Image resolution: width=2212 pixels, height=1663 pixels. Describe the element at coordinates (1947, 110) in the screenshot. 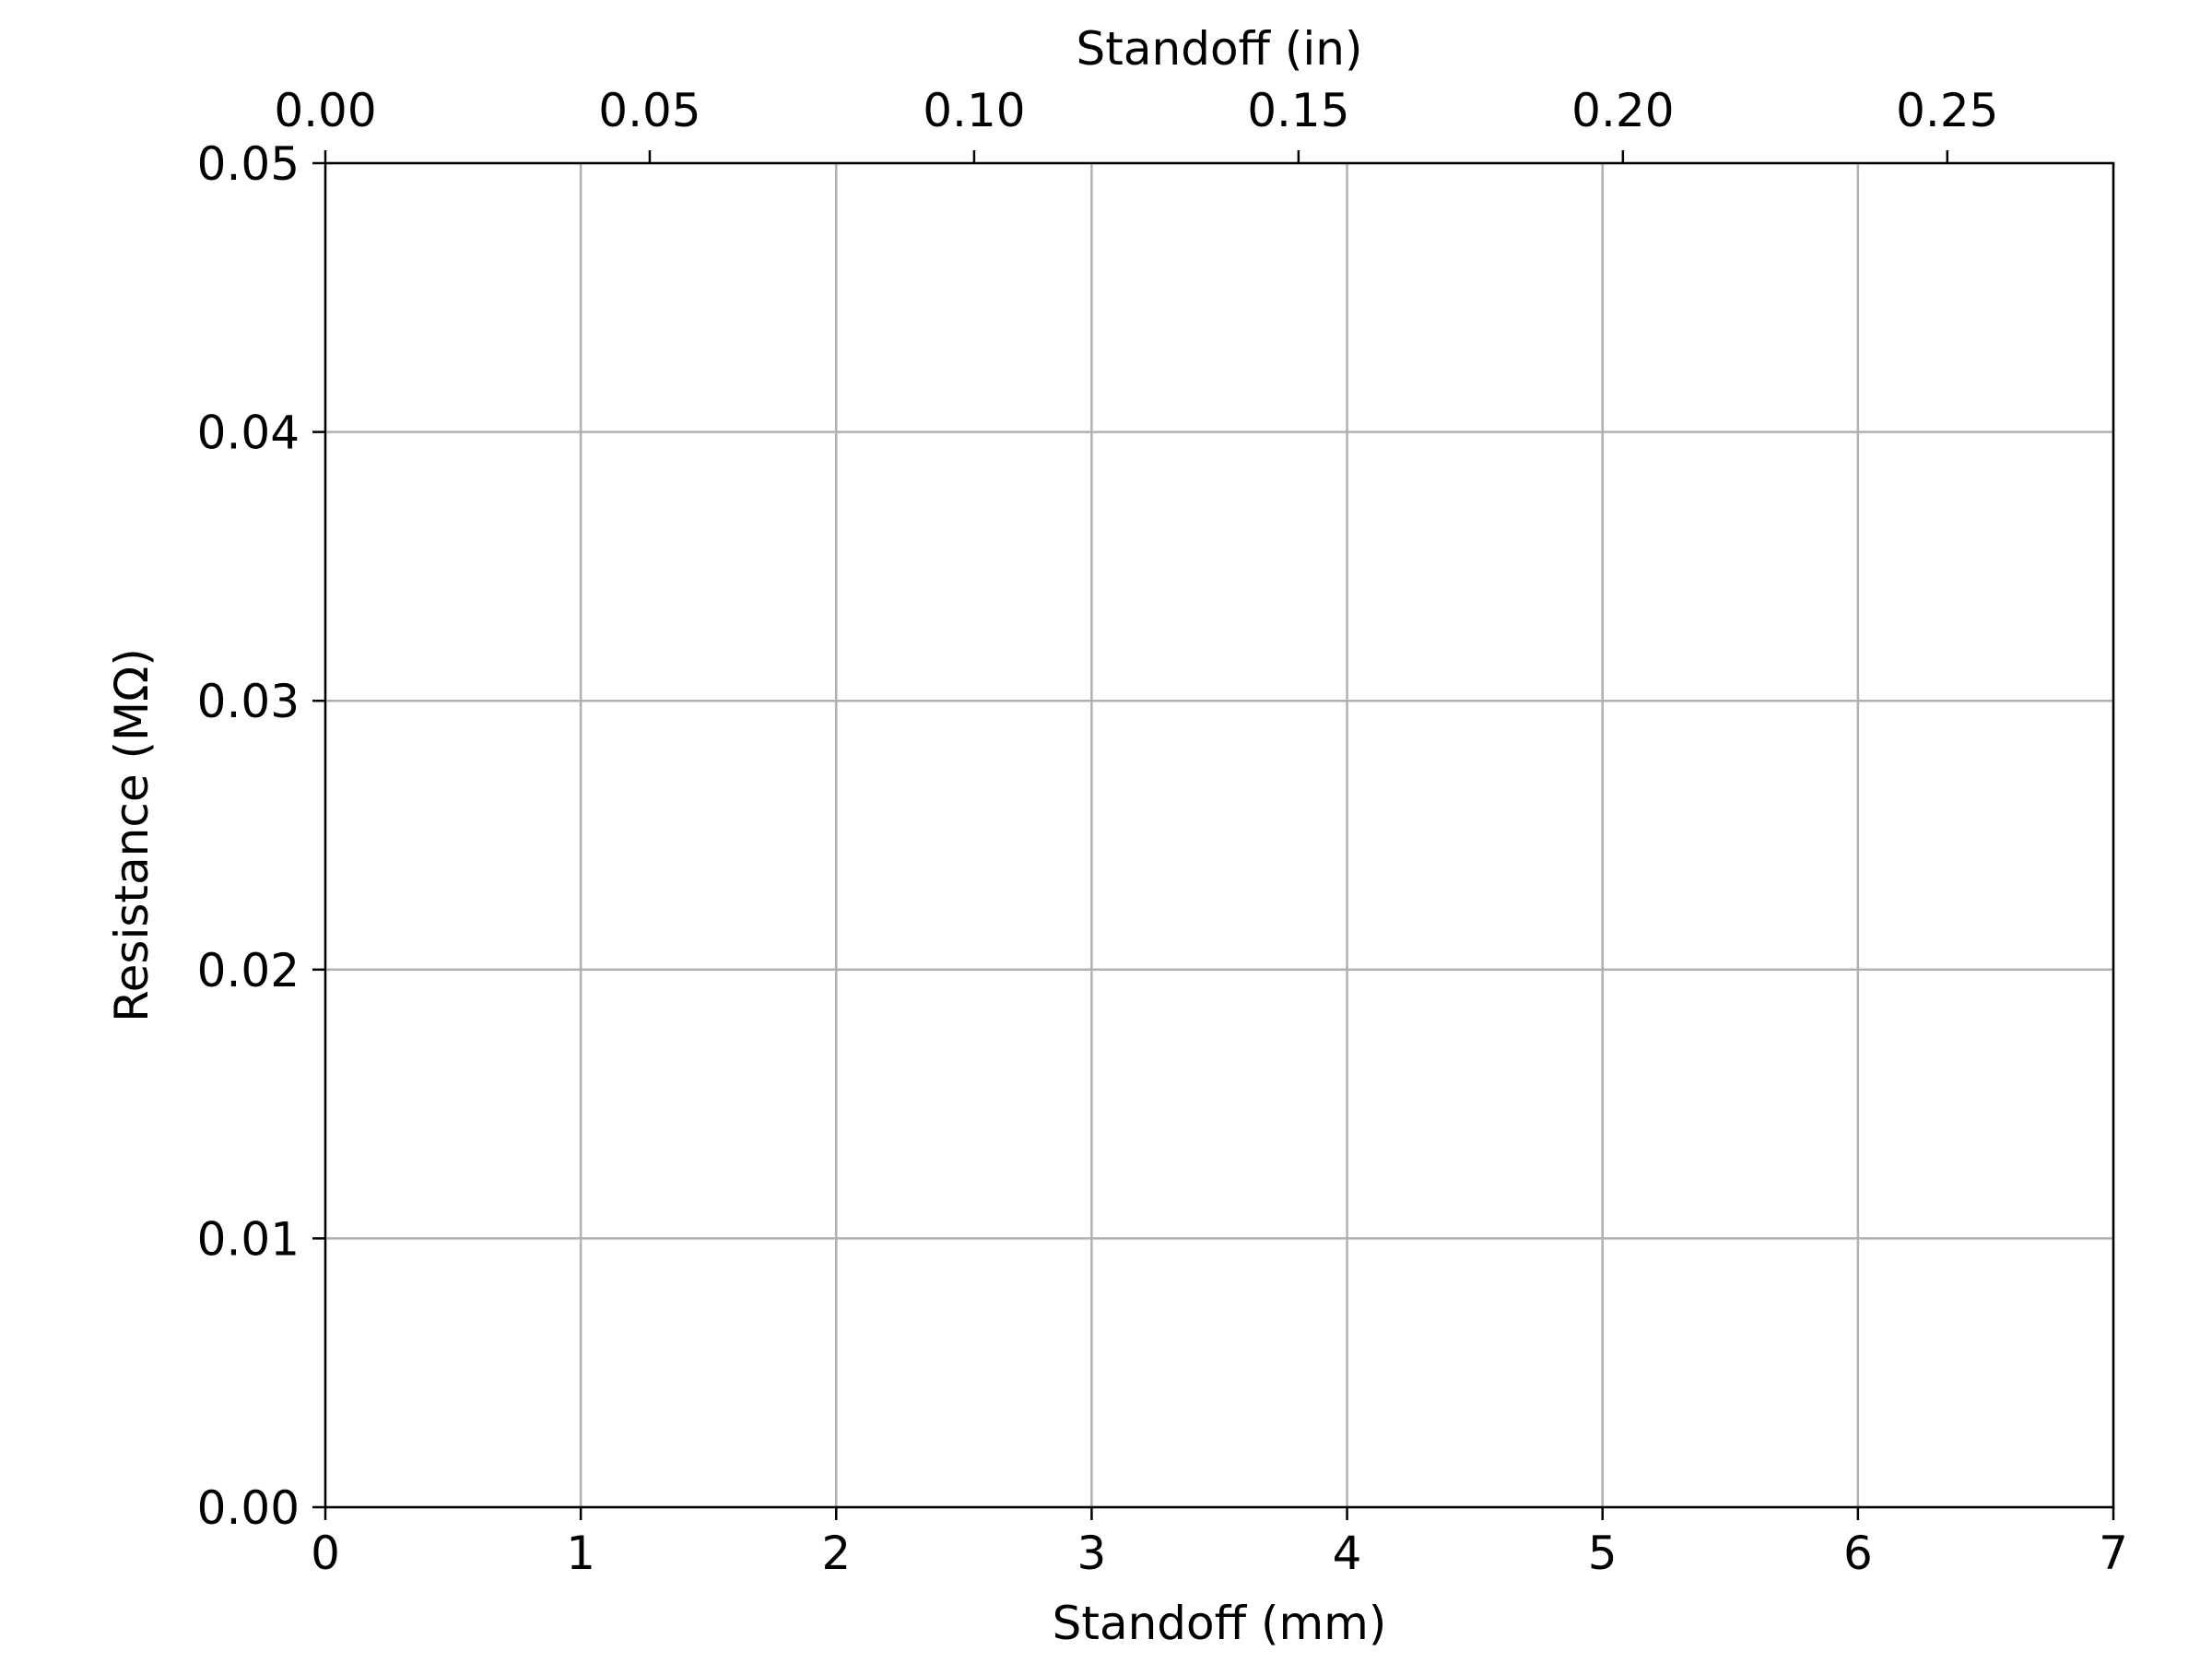

I see `secondary-x-tick-label: 0.25` at that location.